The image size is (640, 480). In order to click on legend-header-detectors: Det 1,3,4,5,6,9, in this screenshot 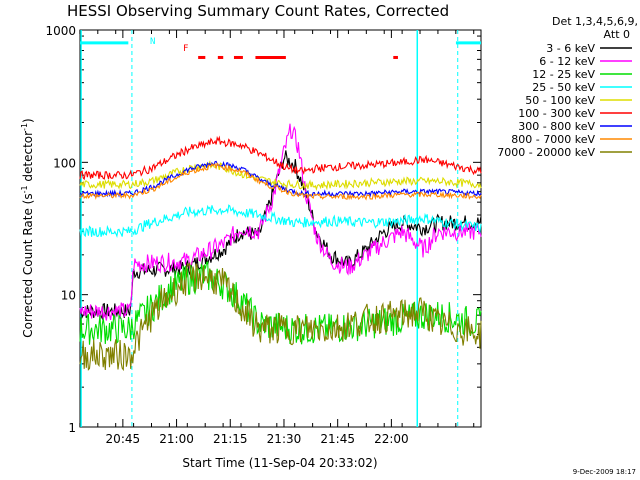, I will do `click(595, 21)`.